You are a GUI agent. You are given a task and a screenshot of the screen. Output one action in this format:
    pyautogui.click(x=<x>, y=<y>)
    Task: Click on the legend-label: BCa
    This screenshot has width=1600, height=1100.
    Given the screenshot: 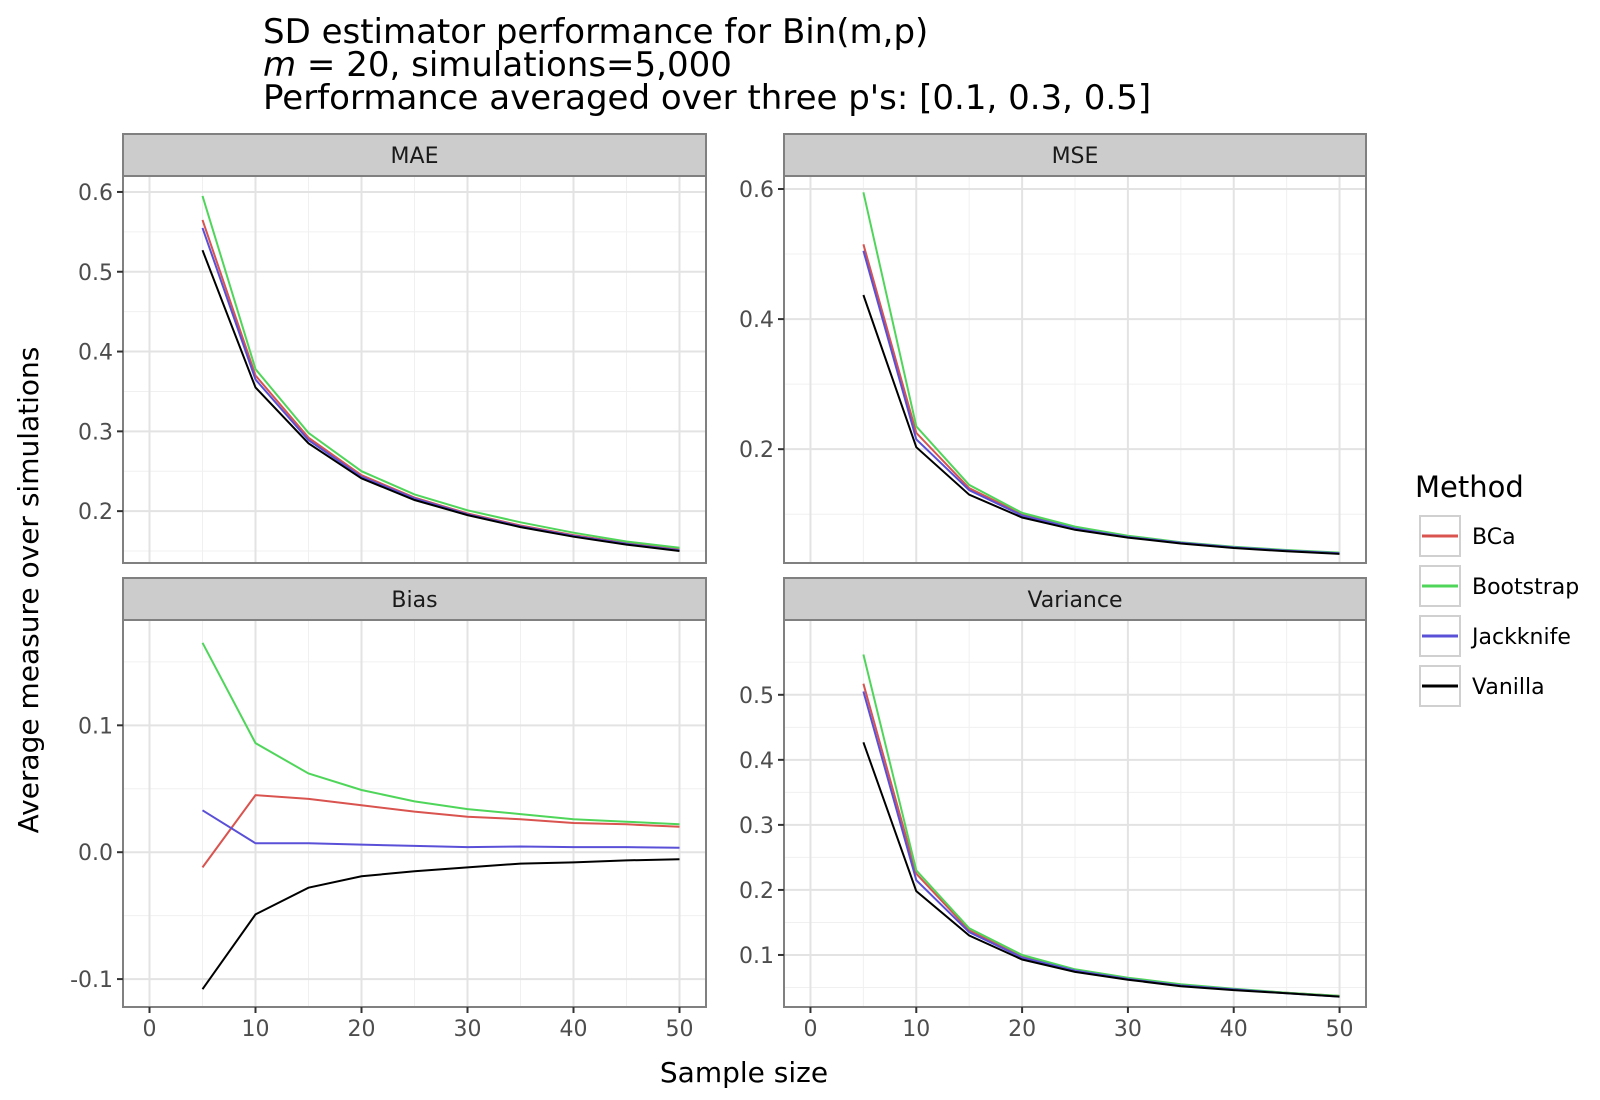 What is the action you would take?
    pyautogui.click(x=1494, y=537)
    